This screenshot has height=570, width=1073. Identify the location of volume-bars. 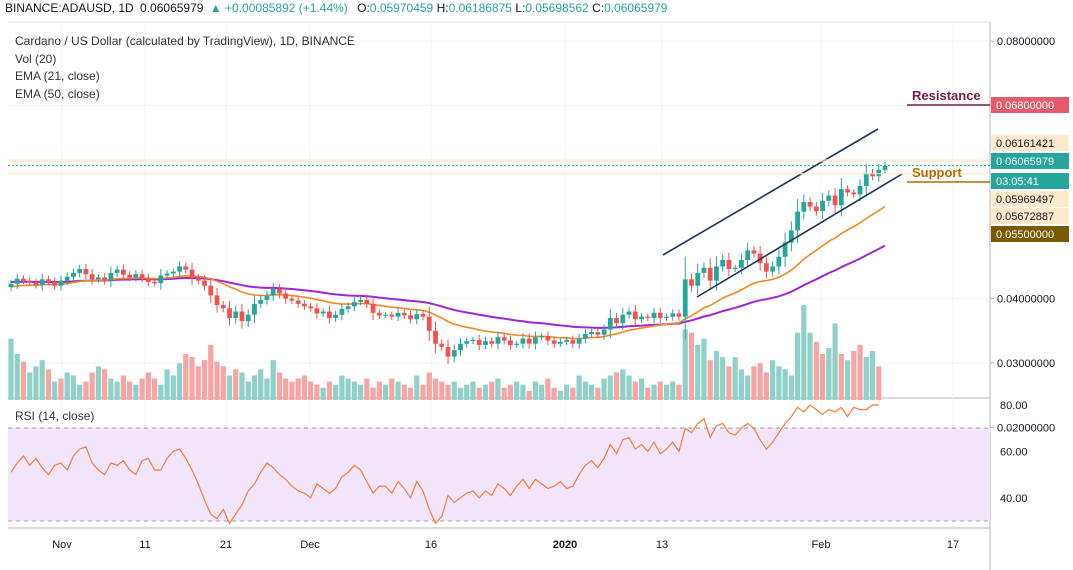
(445, 352).